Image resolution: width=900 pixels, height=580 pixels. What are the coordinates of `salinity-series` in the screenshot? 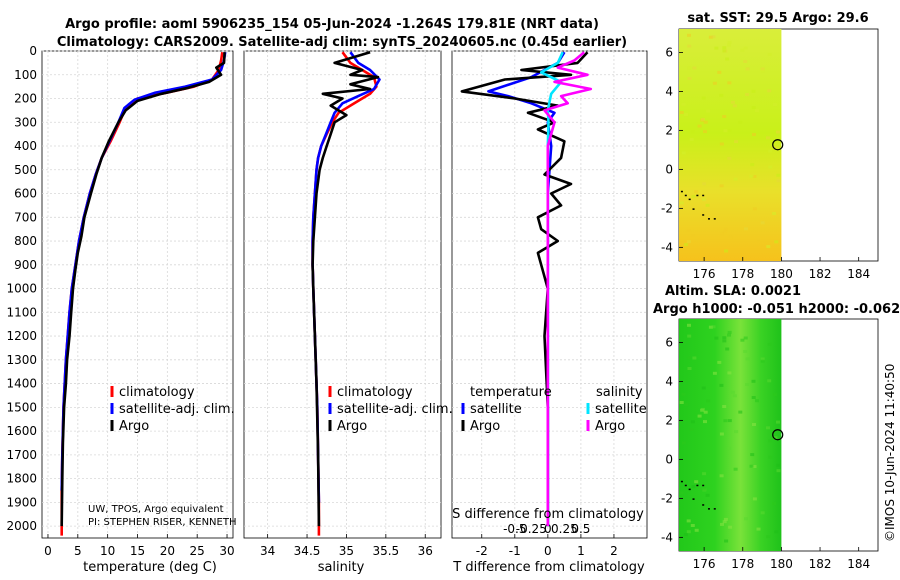 It's located at (346, 293).